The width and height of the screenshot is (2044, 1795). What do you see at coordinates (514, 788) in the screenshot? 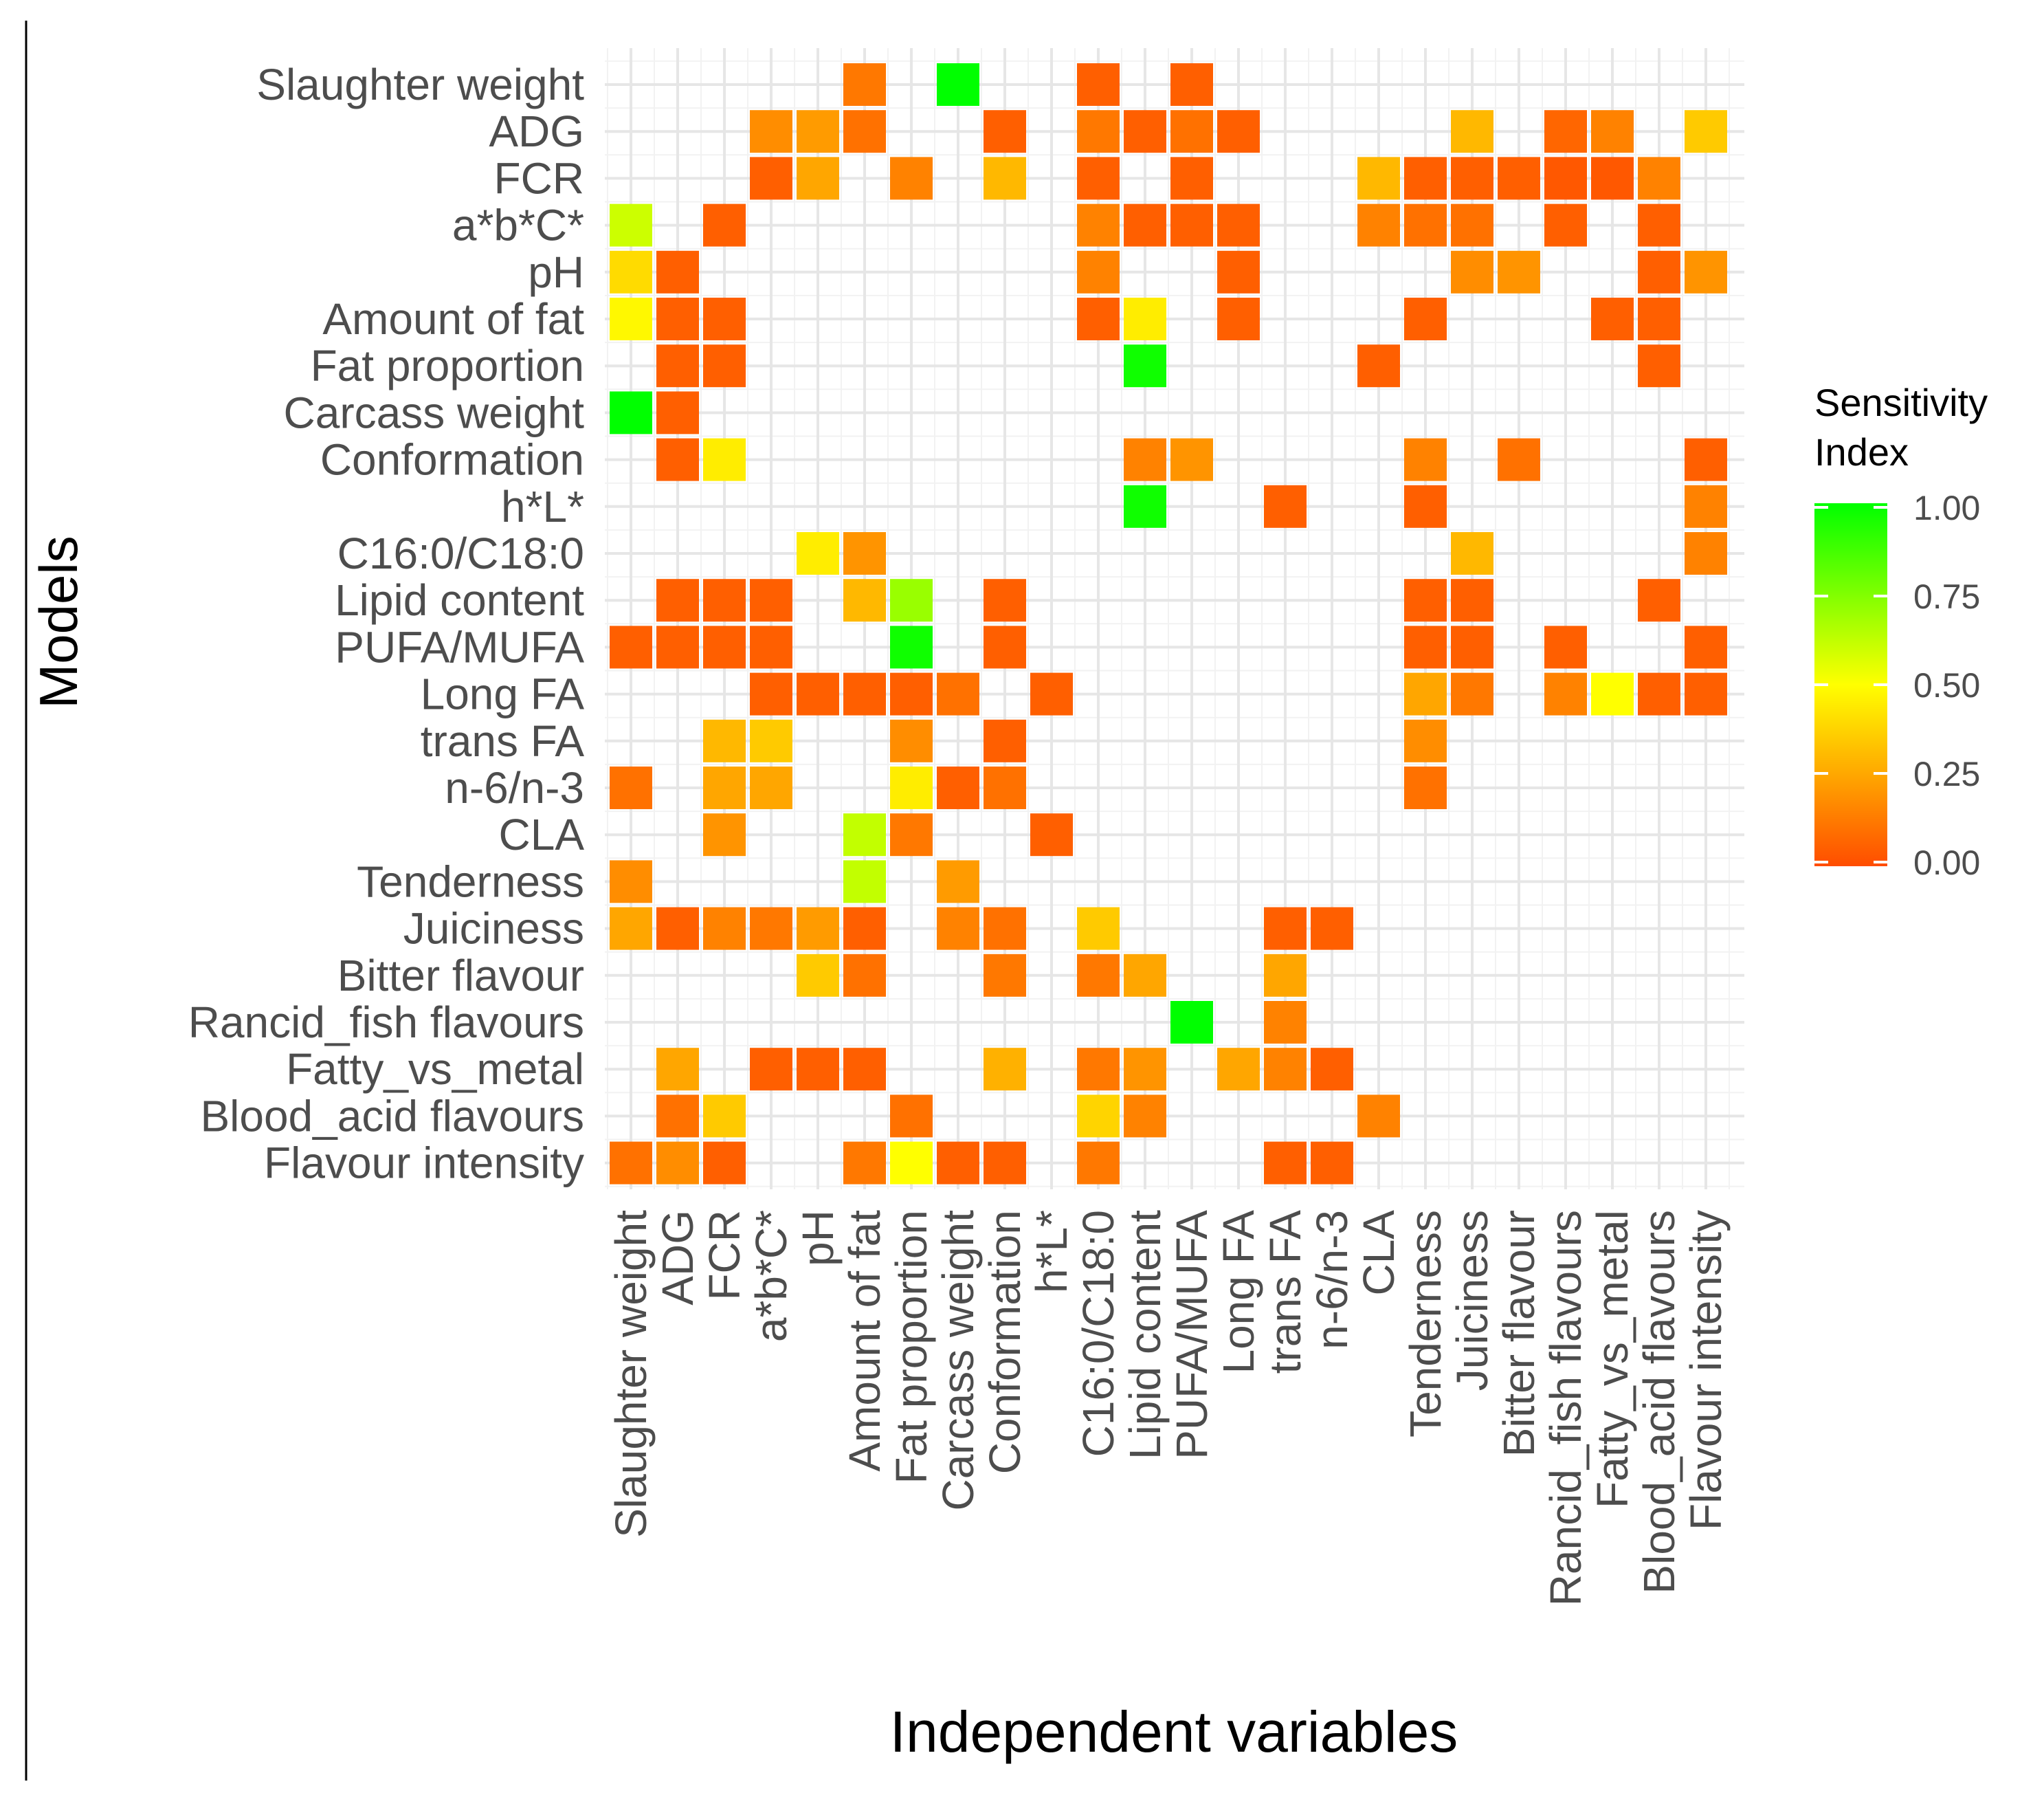
I see `y-tick-label: n-6/n-3` at bounding box center [514, 788].